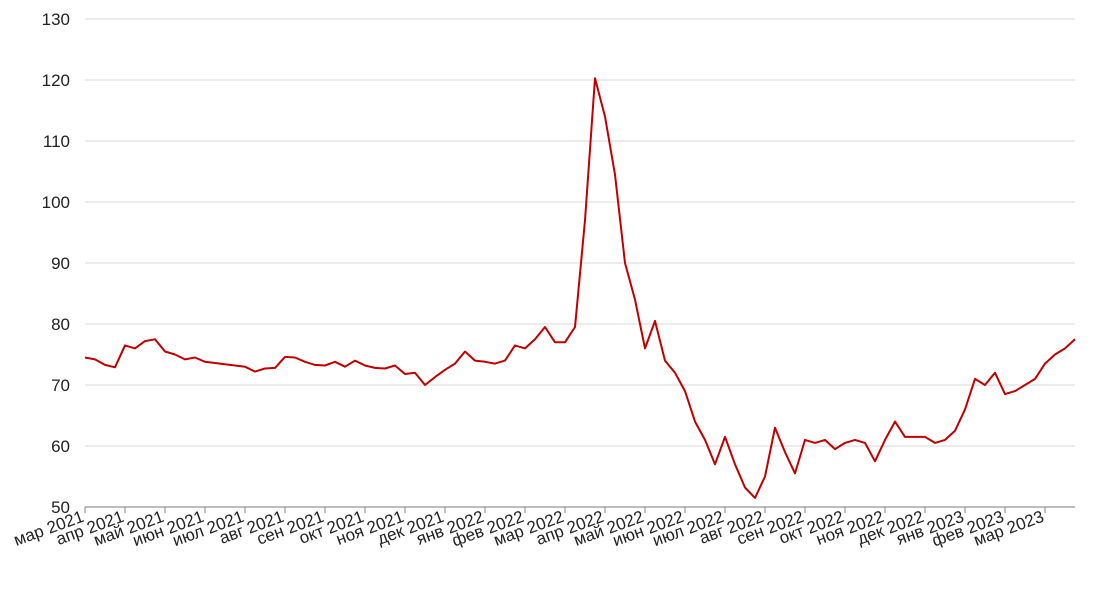 The width and height of the screenshot is (1100, 589). Describe the element at coordinates (60, 446) in the screenshot. I see `y-tick-label: 60` at that location.